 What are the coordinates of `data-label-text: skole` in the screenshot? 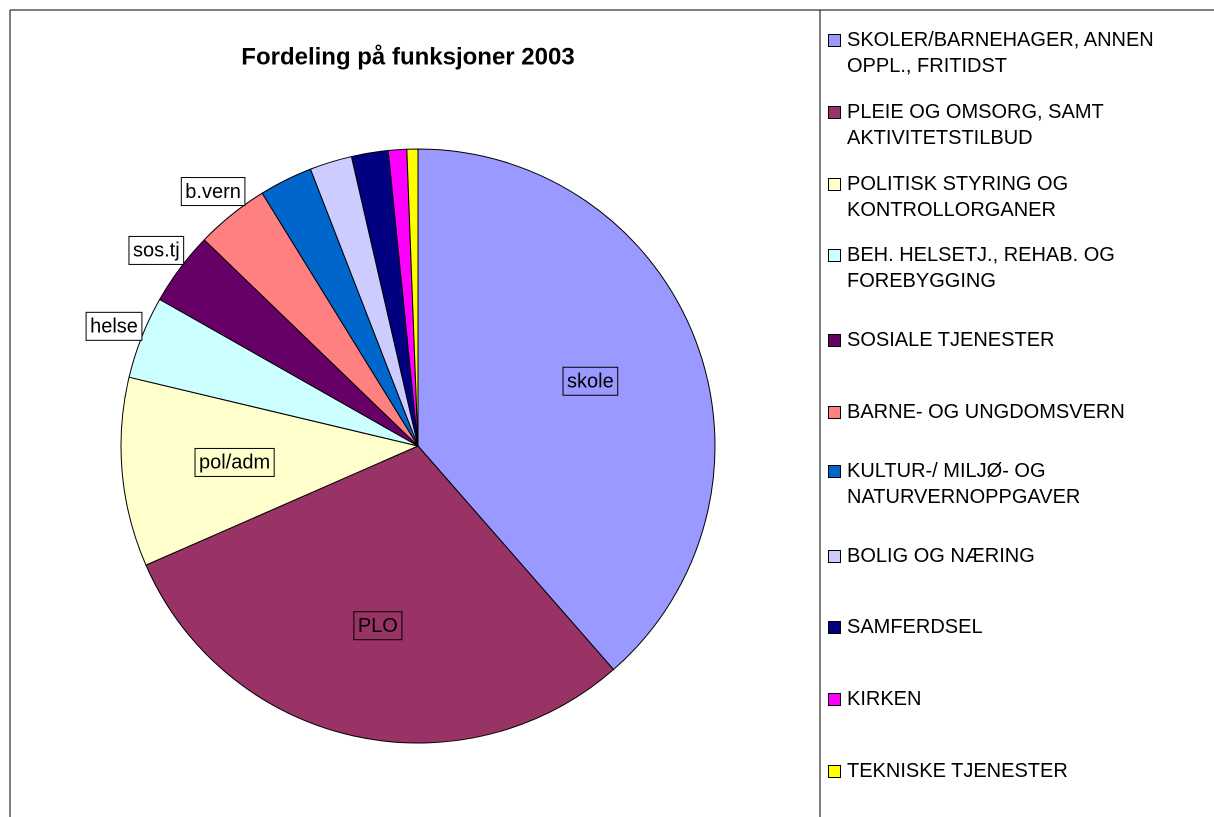 It's located at (590, 382).